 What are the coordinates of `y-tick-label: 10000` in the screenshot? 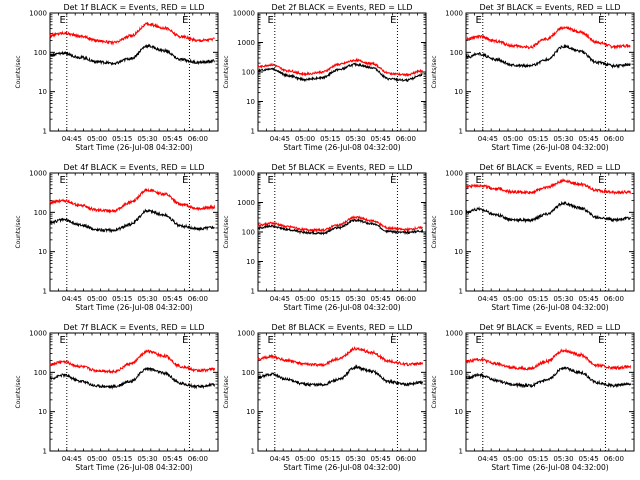 It's located at (244, 174).